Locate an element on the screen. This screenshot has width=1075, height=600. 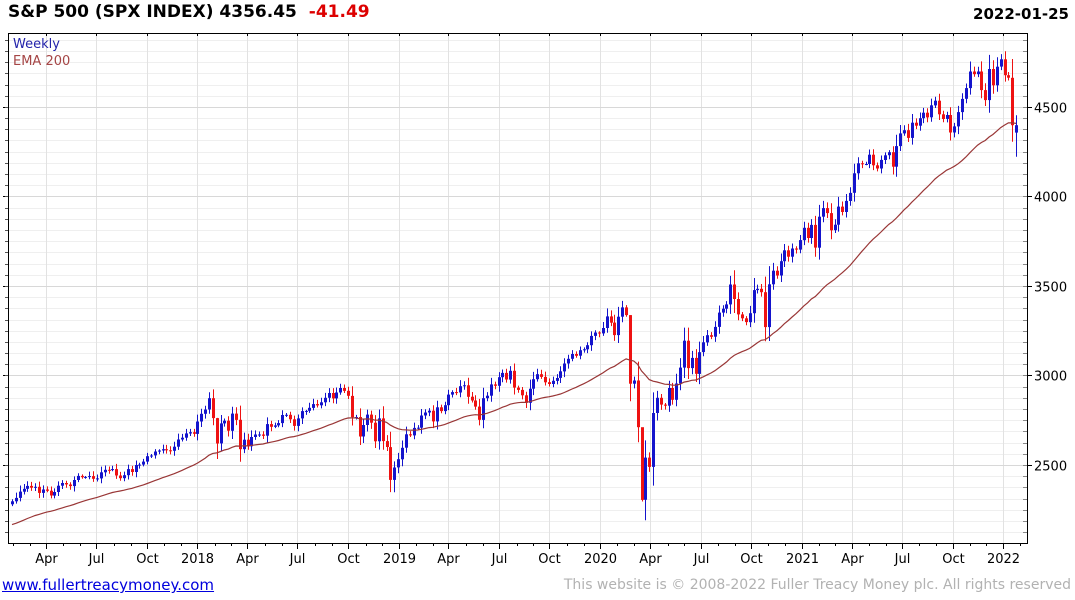
site-link: www.fullertreacymoney.com is located at coordinates (108, 585).